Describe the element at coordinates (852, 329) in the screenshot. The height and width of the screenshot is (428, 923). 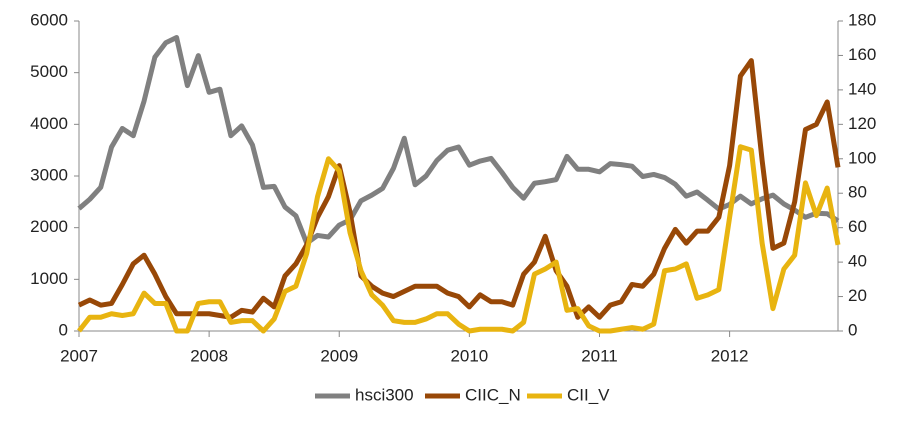
I see `y2-tick-label: 0` at that location.